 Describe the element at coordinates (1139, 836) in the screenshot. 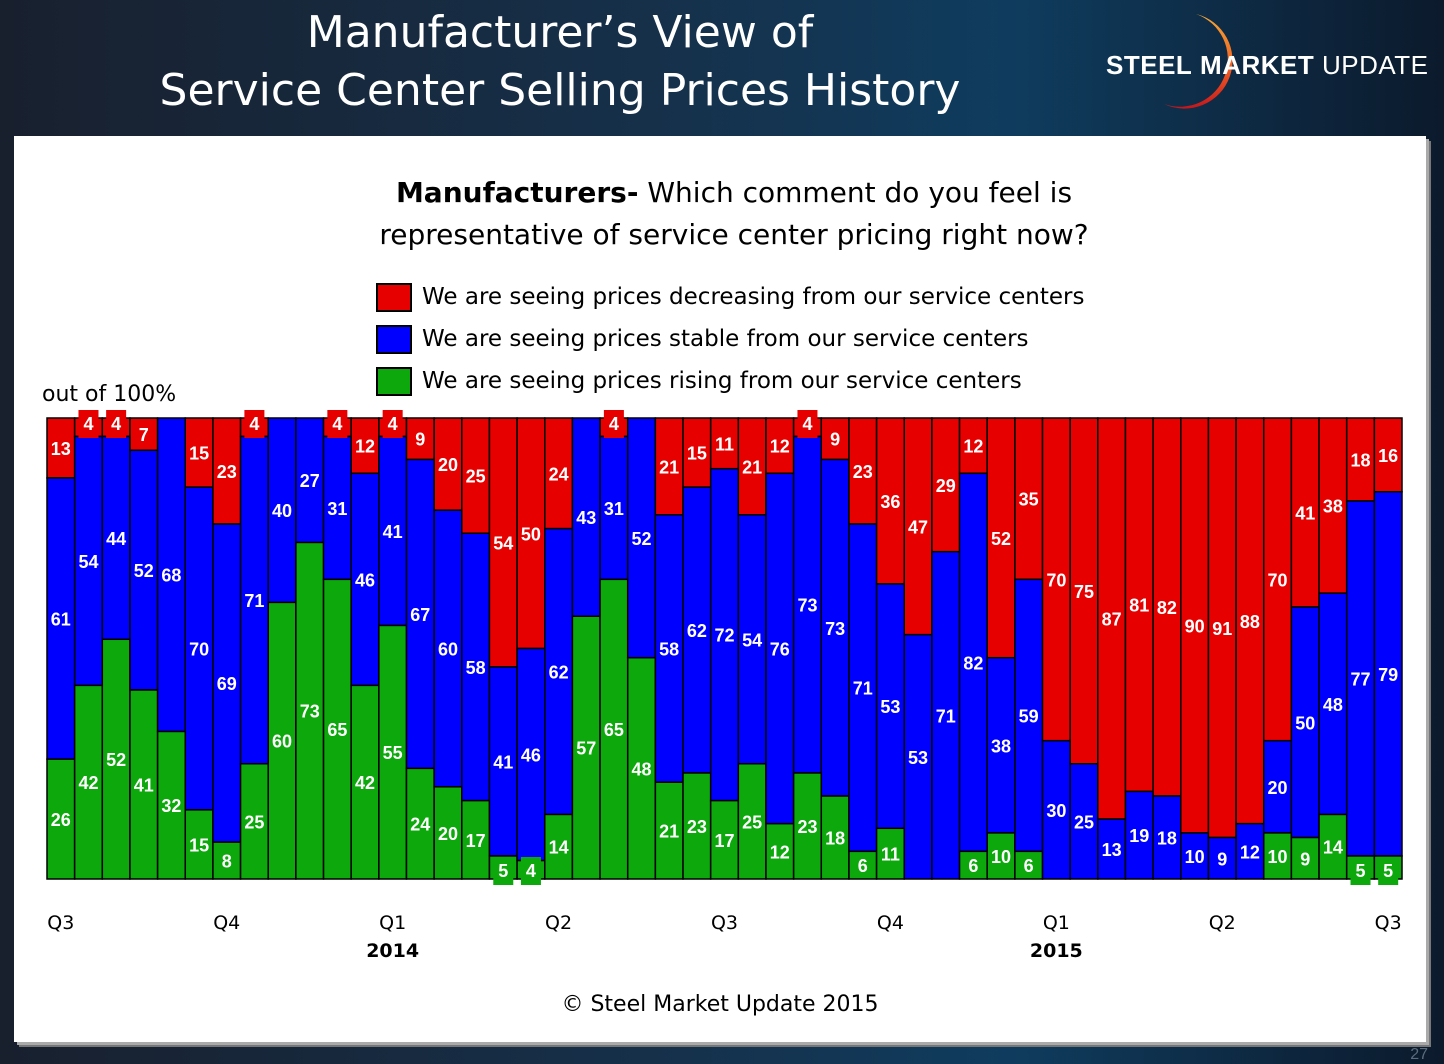

I see `data-label-stable: 19` at that location.